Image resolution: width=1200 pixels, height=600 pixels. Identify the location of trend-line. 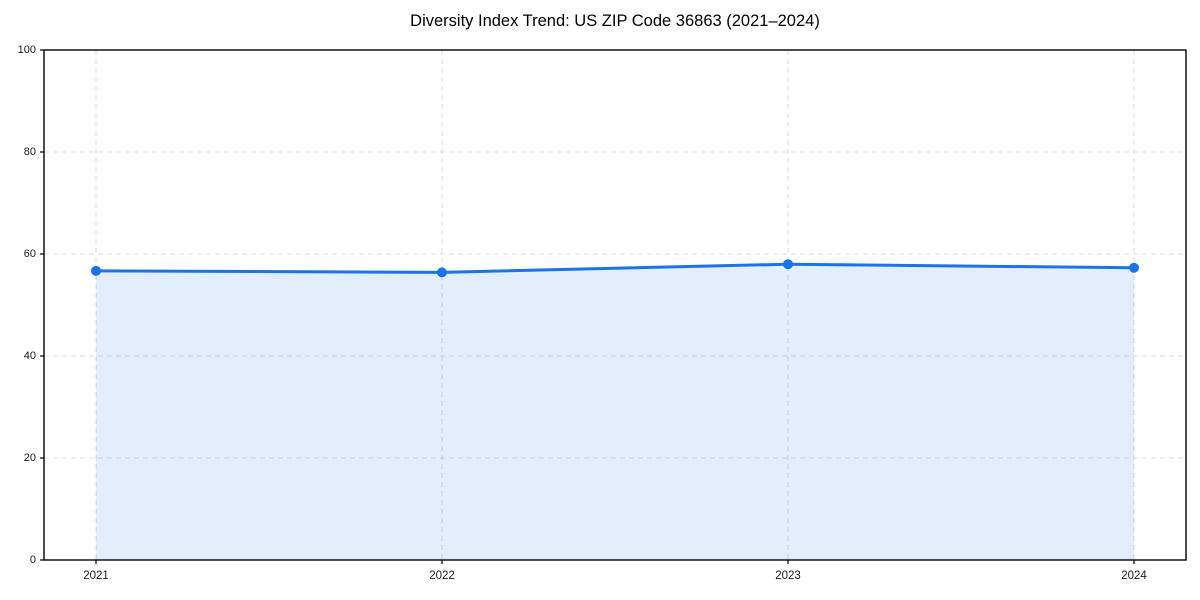
(615, 268).